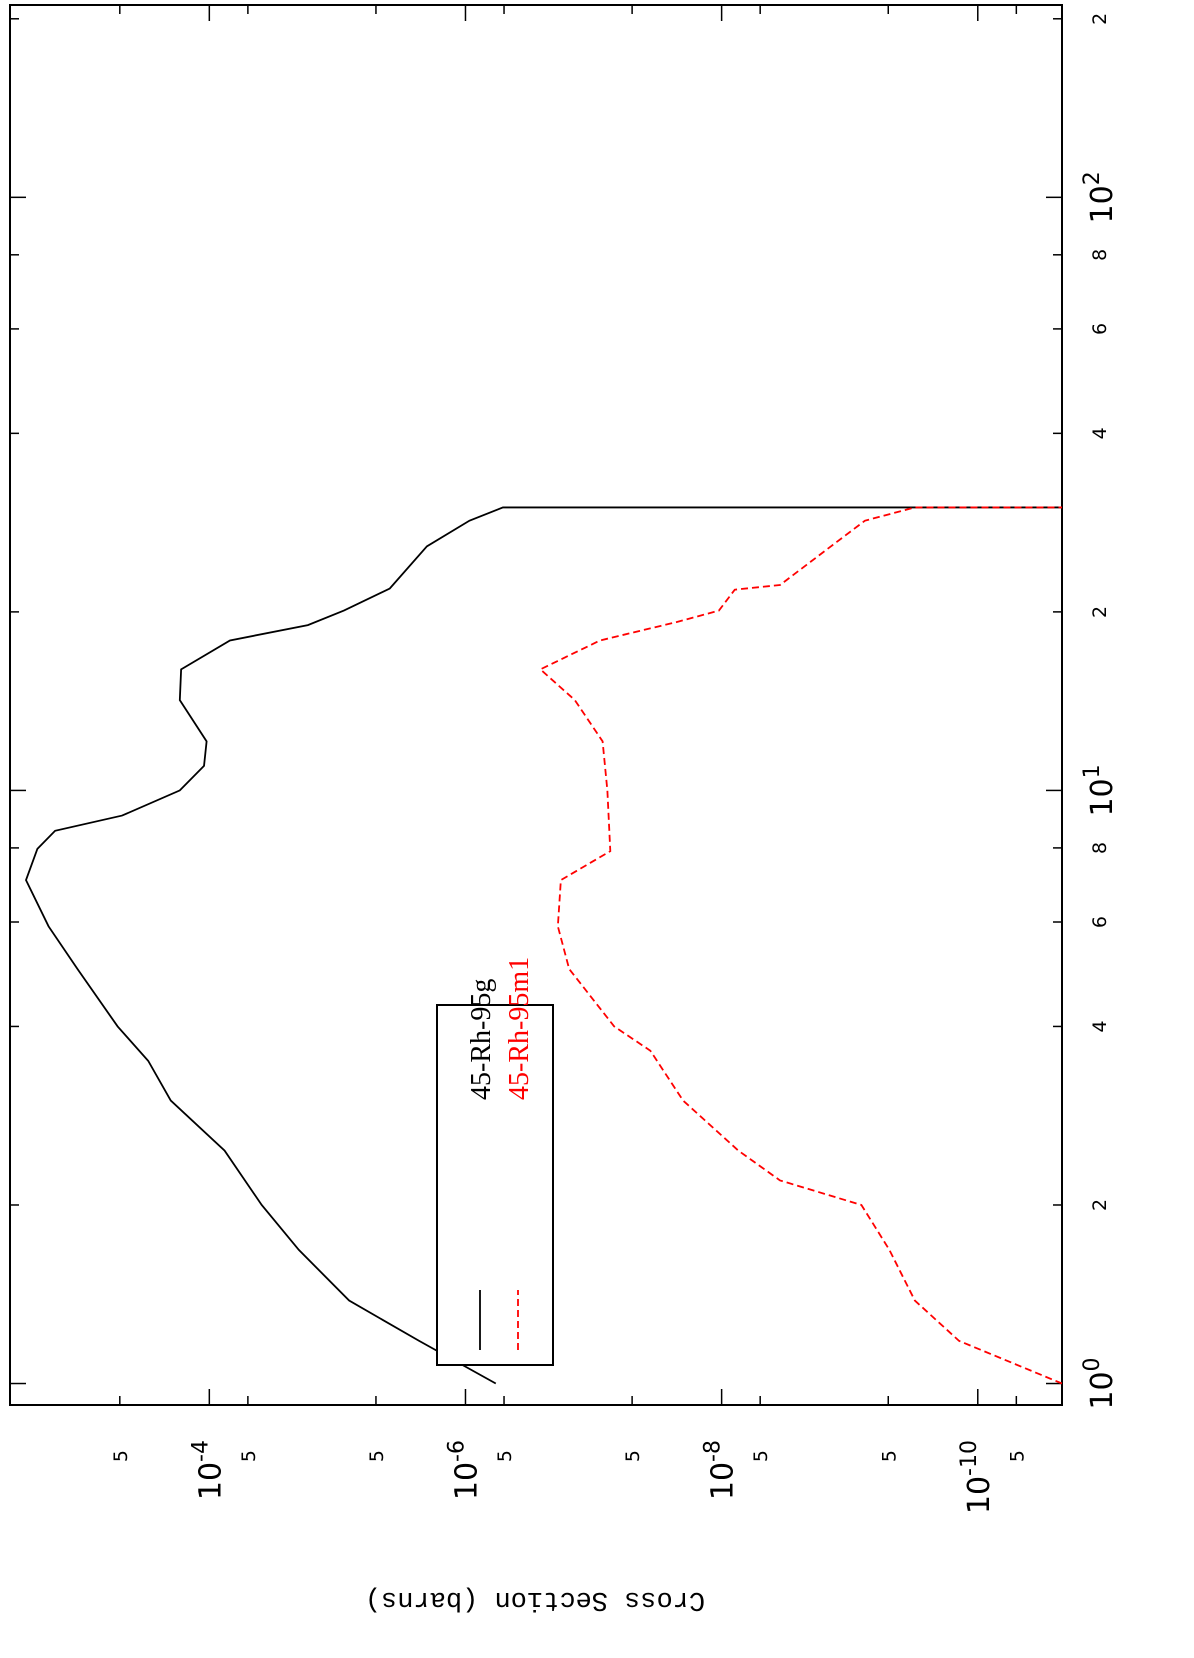 This screenshot has height=1658, width=1194. I want to click on tick-label: 10-8, so click(721, 1470).